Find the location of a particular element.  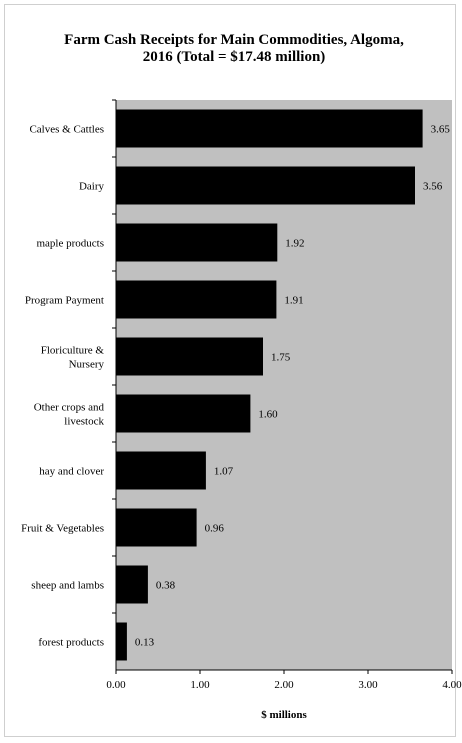

bar-value-label: 3.65 is located at coordinates (441, 130).